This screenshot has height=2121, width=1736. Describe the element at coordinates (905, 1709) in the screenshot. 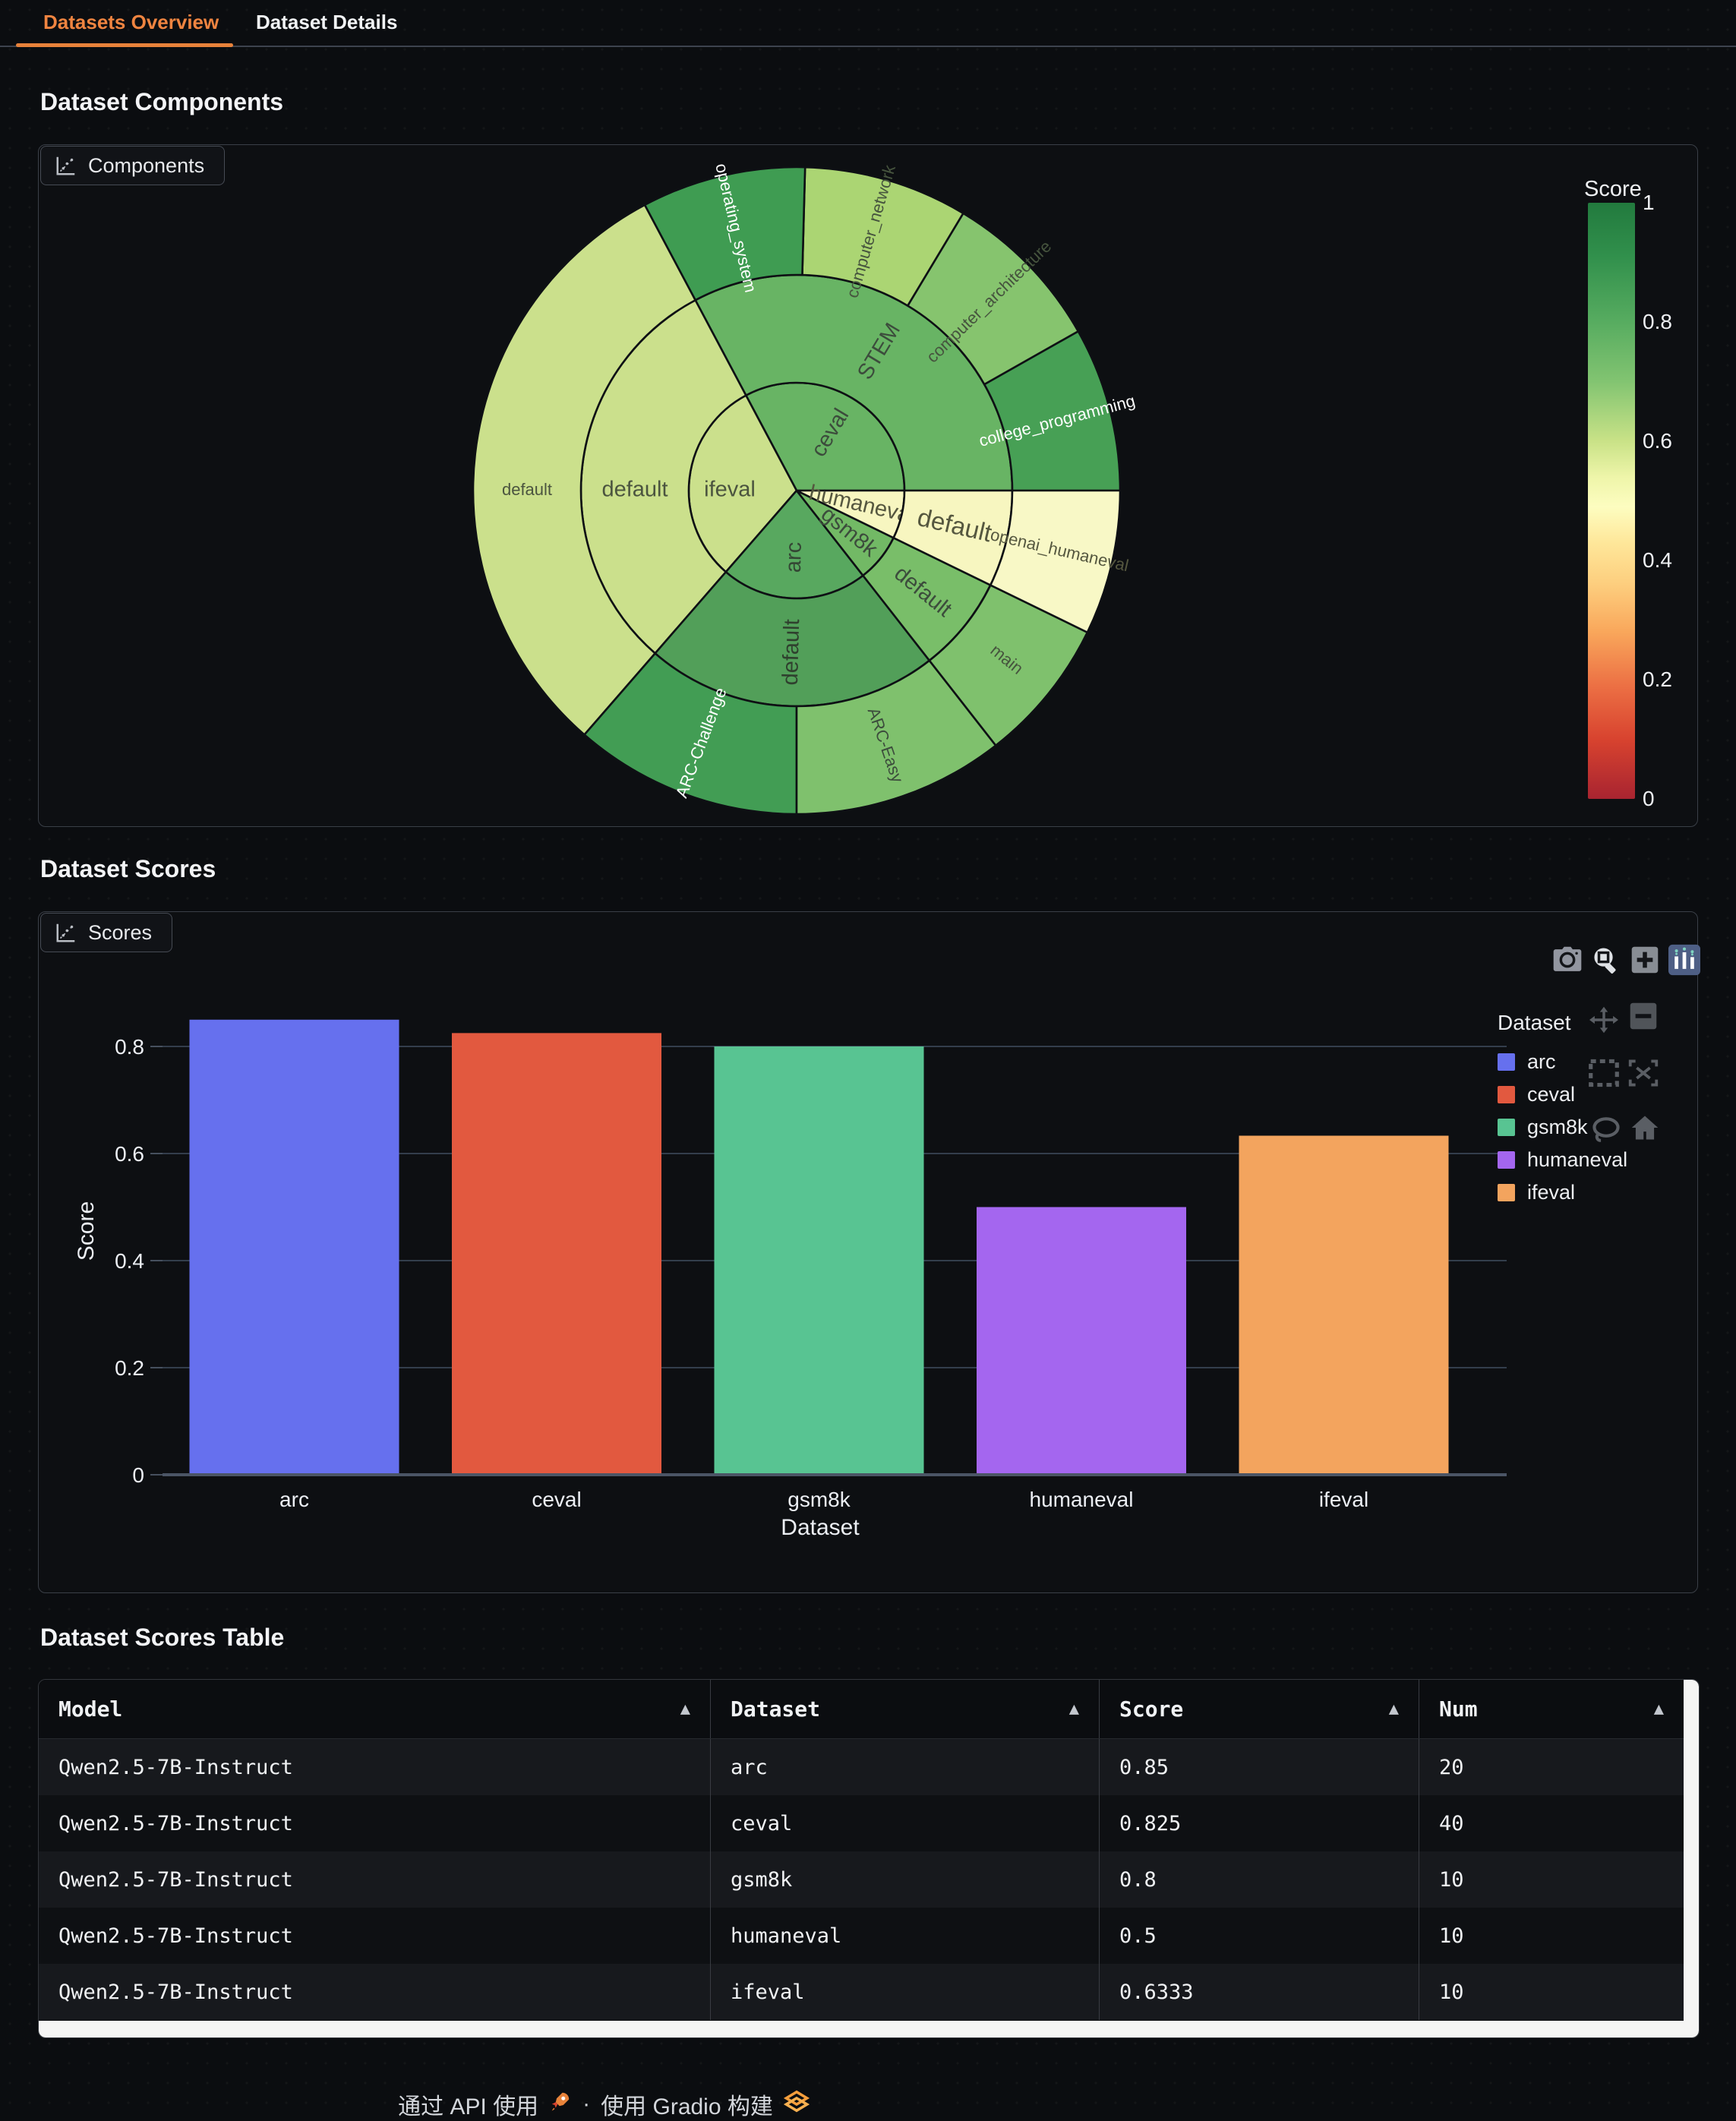

I see `column-header-dataset: Dataset ▲` at that location.